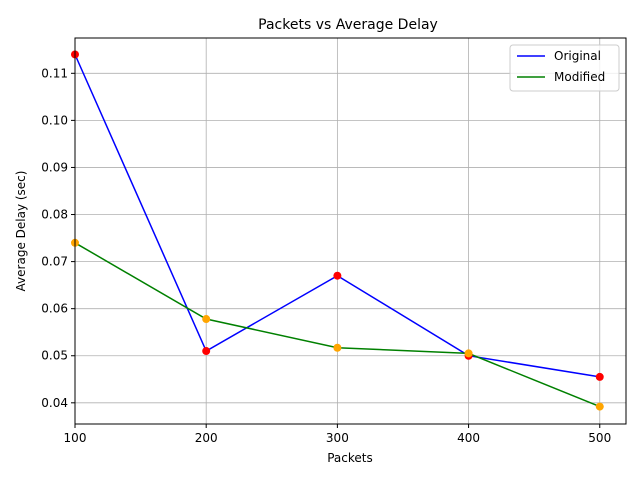 The image size is (640, 480). What do you see at coordinates (54, 403) in the screenshot?
I see `y-tick-label: 0.04` at bounding box center [54, 403].